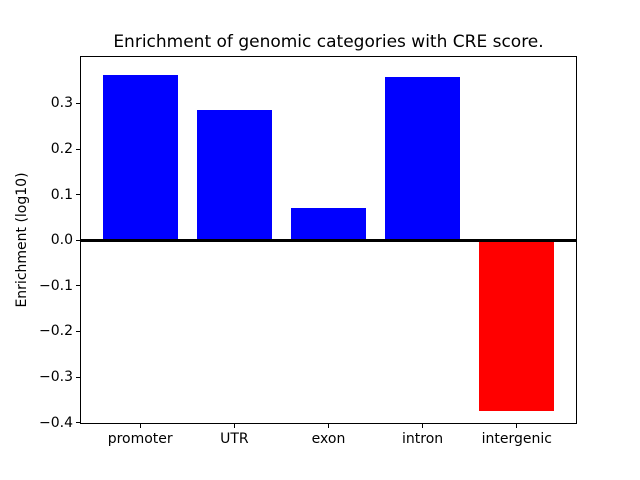  What do you see at coordinates (56, 331) in the screenshot?
I see `y-tick-label: −0.2` at bounding box center [56, 331].